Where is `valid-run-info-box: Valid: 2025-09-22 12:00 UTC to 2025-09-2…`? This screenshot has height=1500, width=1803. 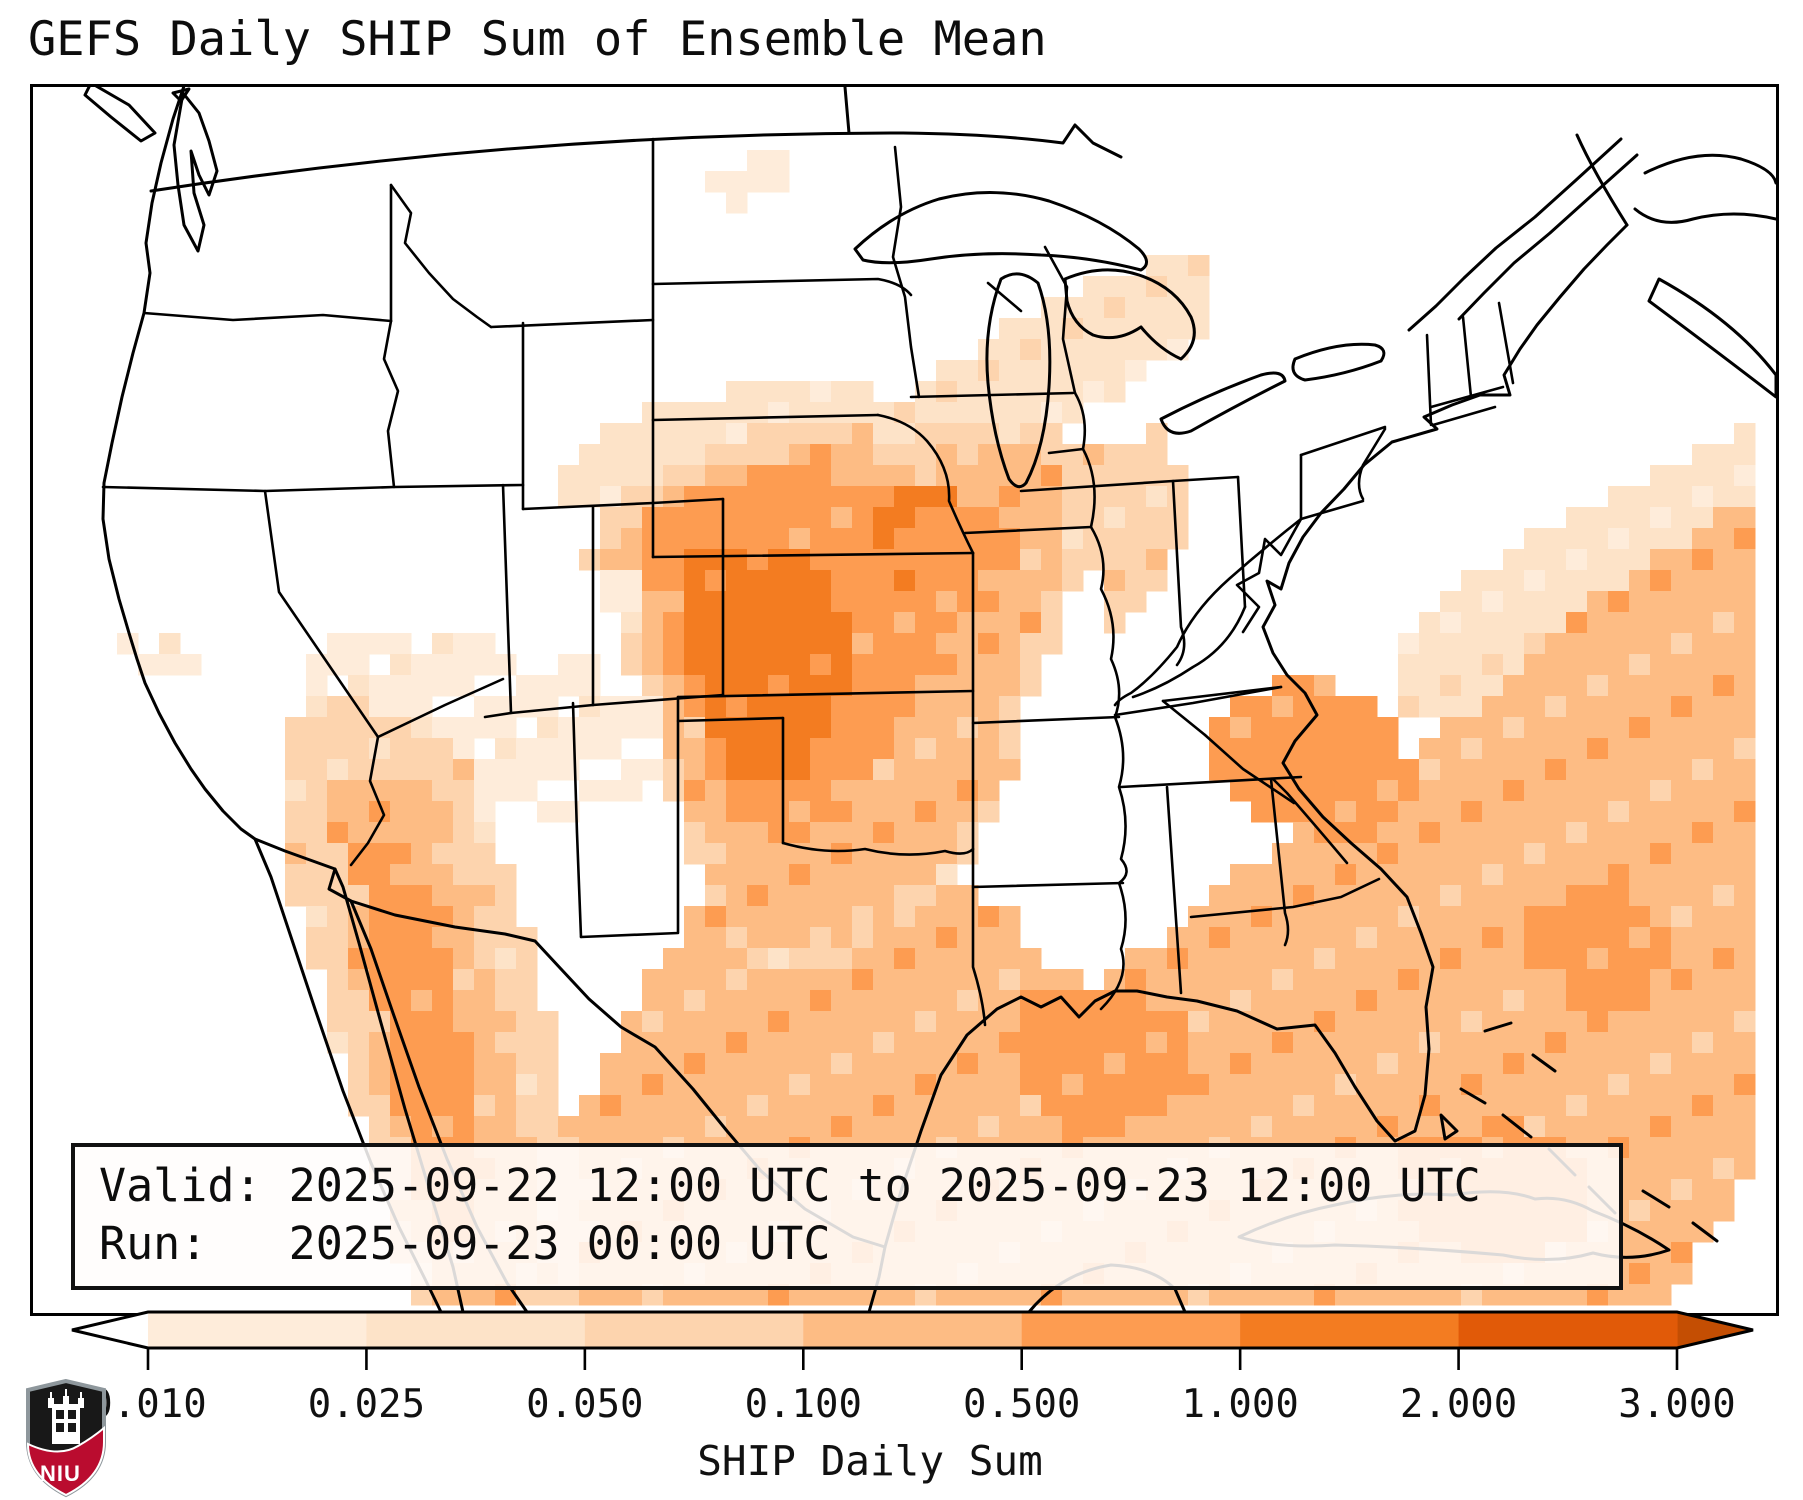 valid-run-info-box: Valid: 2025-09-22 12:00 UTC to 2025-09-2… is located at coordinates (847, 1217).